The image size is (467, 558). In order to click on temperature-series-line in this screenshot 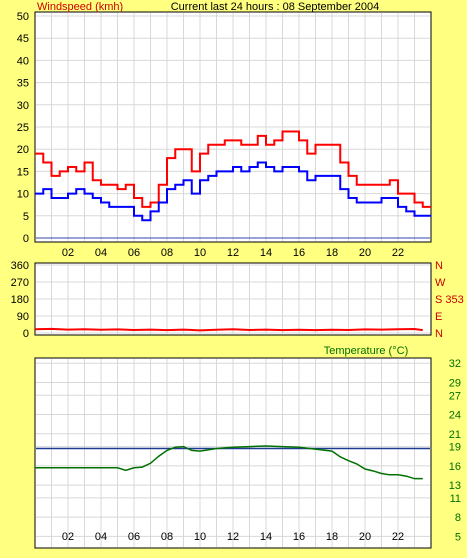, I will do `click(229, 462)`.